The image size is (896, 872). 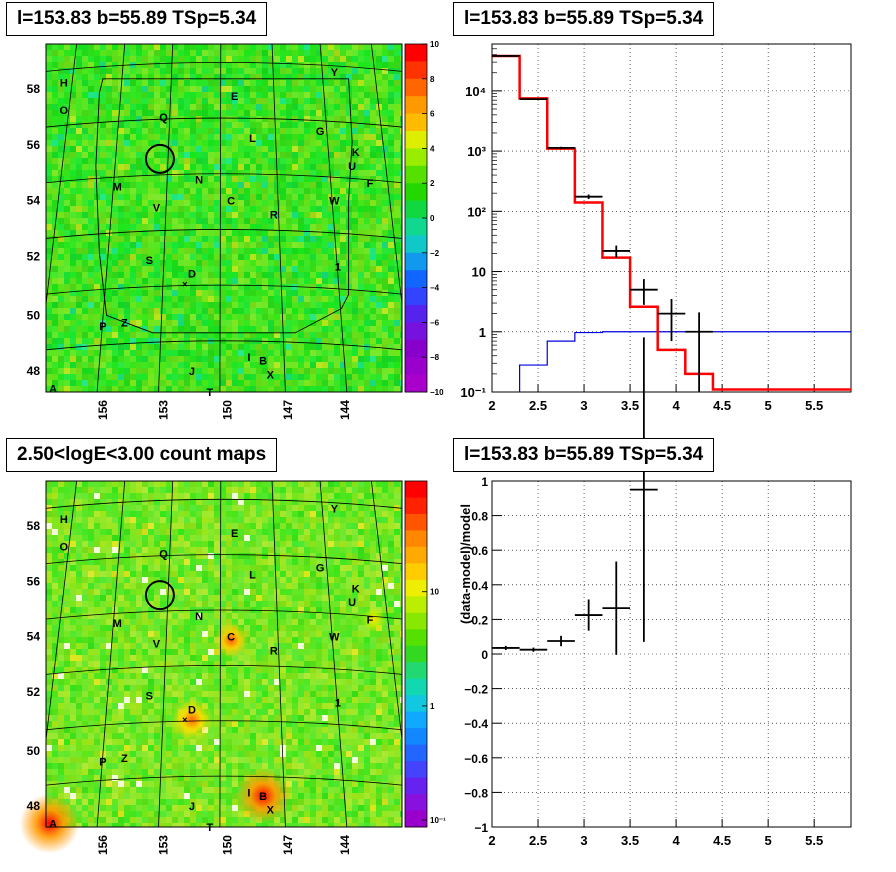 I want to click on count-map-hotspot-b, so click(x=263, y=795).